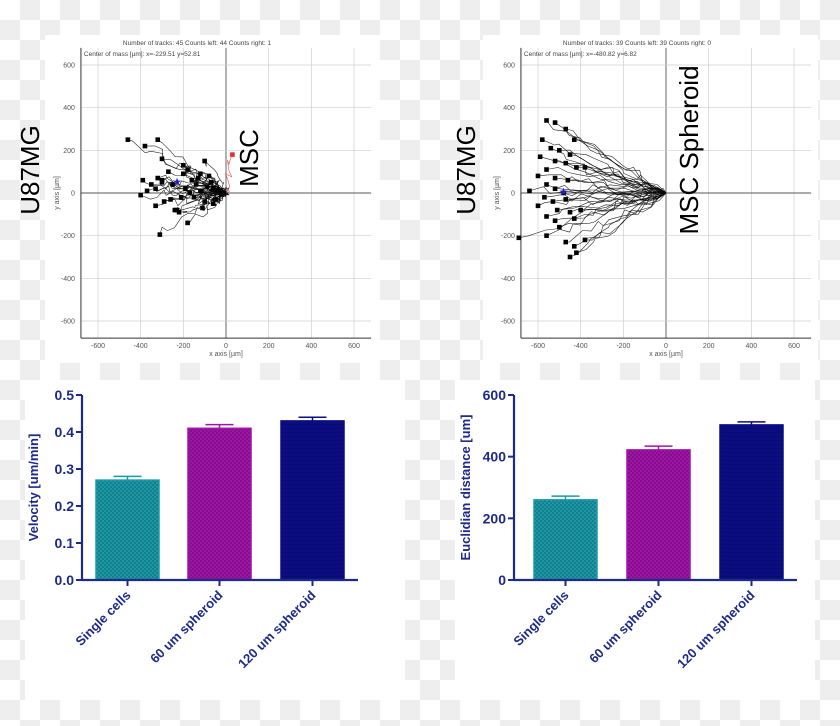 The width and height of the screenshot is (840, 726). I want to click on condition-label: MSC Spheroid, so click(689, 149).